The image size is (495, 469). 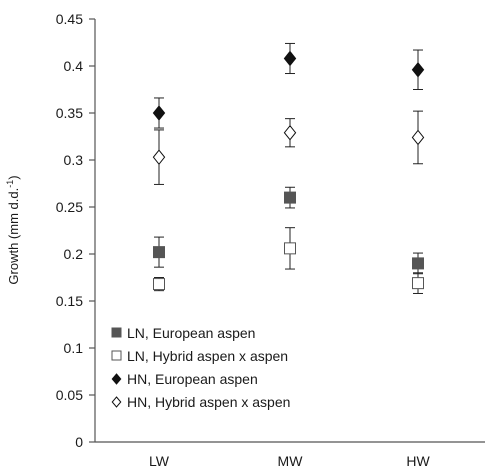 I want to click on legend-label: LN, European aspen, so click(x=191, y=333).